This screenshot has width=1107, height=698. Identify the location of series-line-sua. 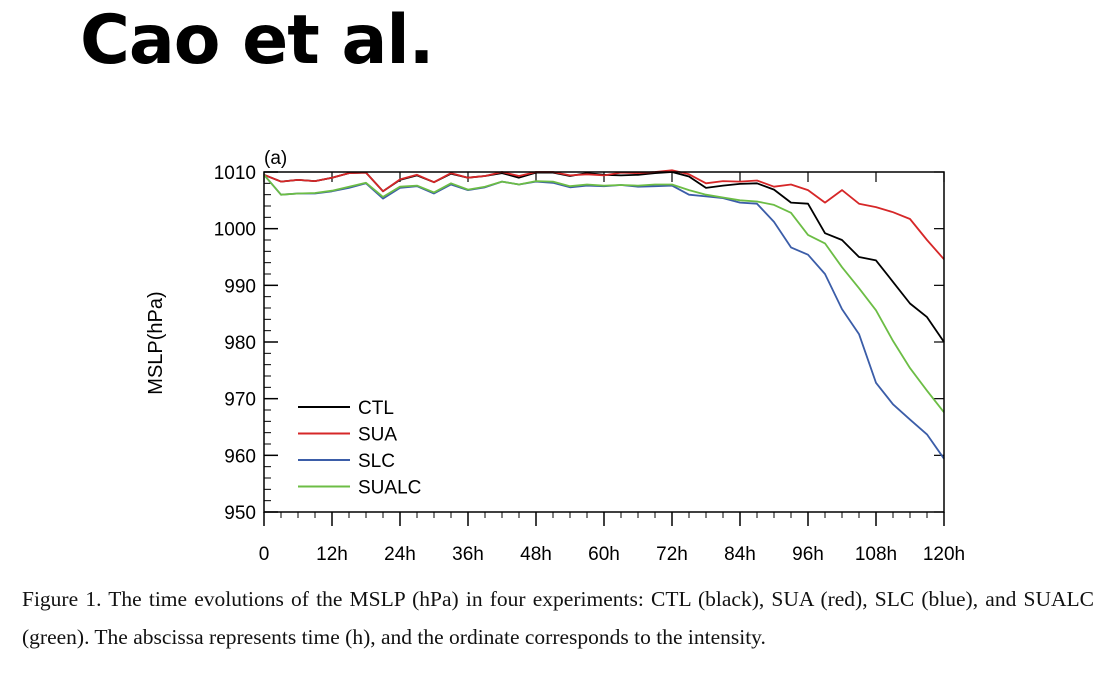
(604, 214).